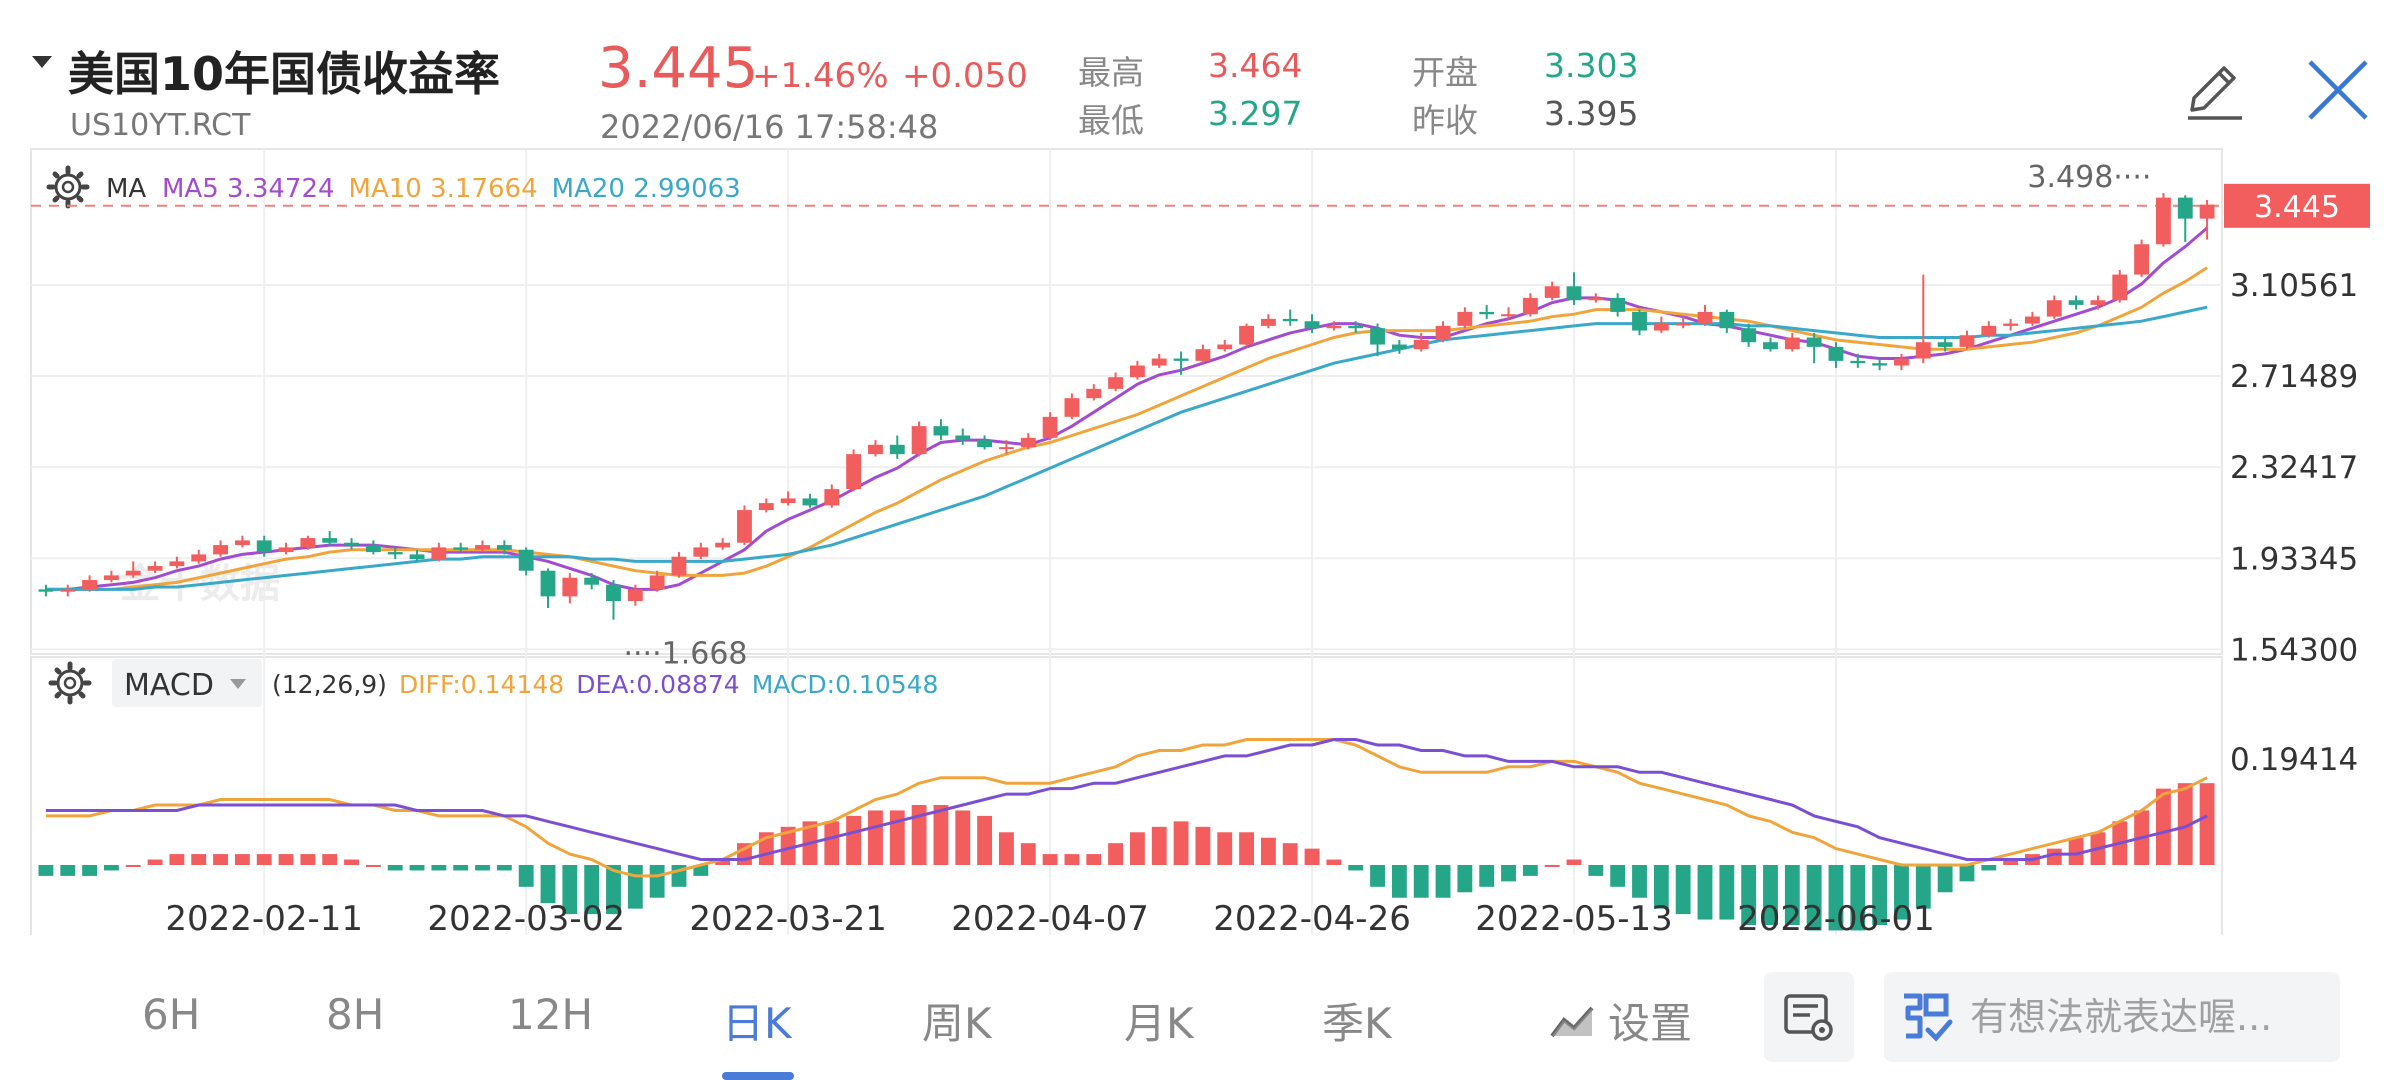 The width and height of the screenshot is (2400, 1080). Describe the element at coordinates (42, 62) in the screenshot. I see `caret-down-icon` at that location.